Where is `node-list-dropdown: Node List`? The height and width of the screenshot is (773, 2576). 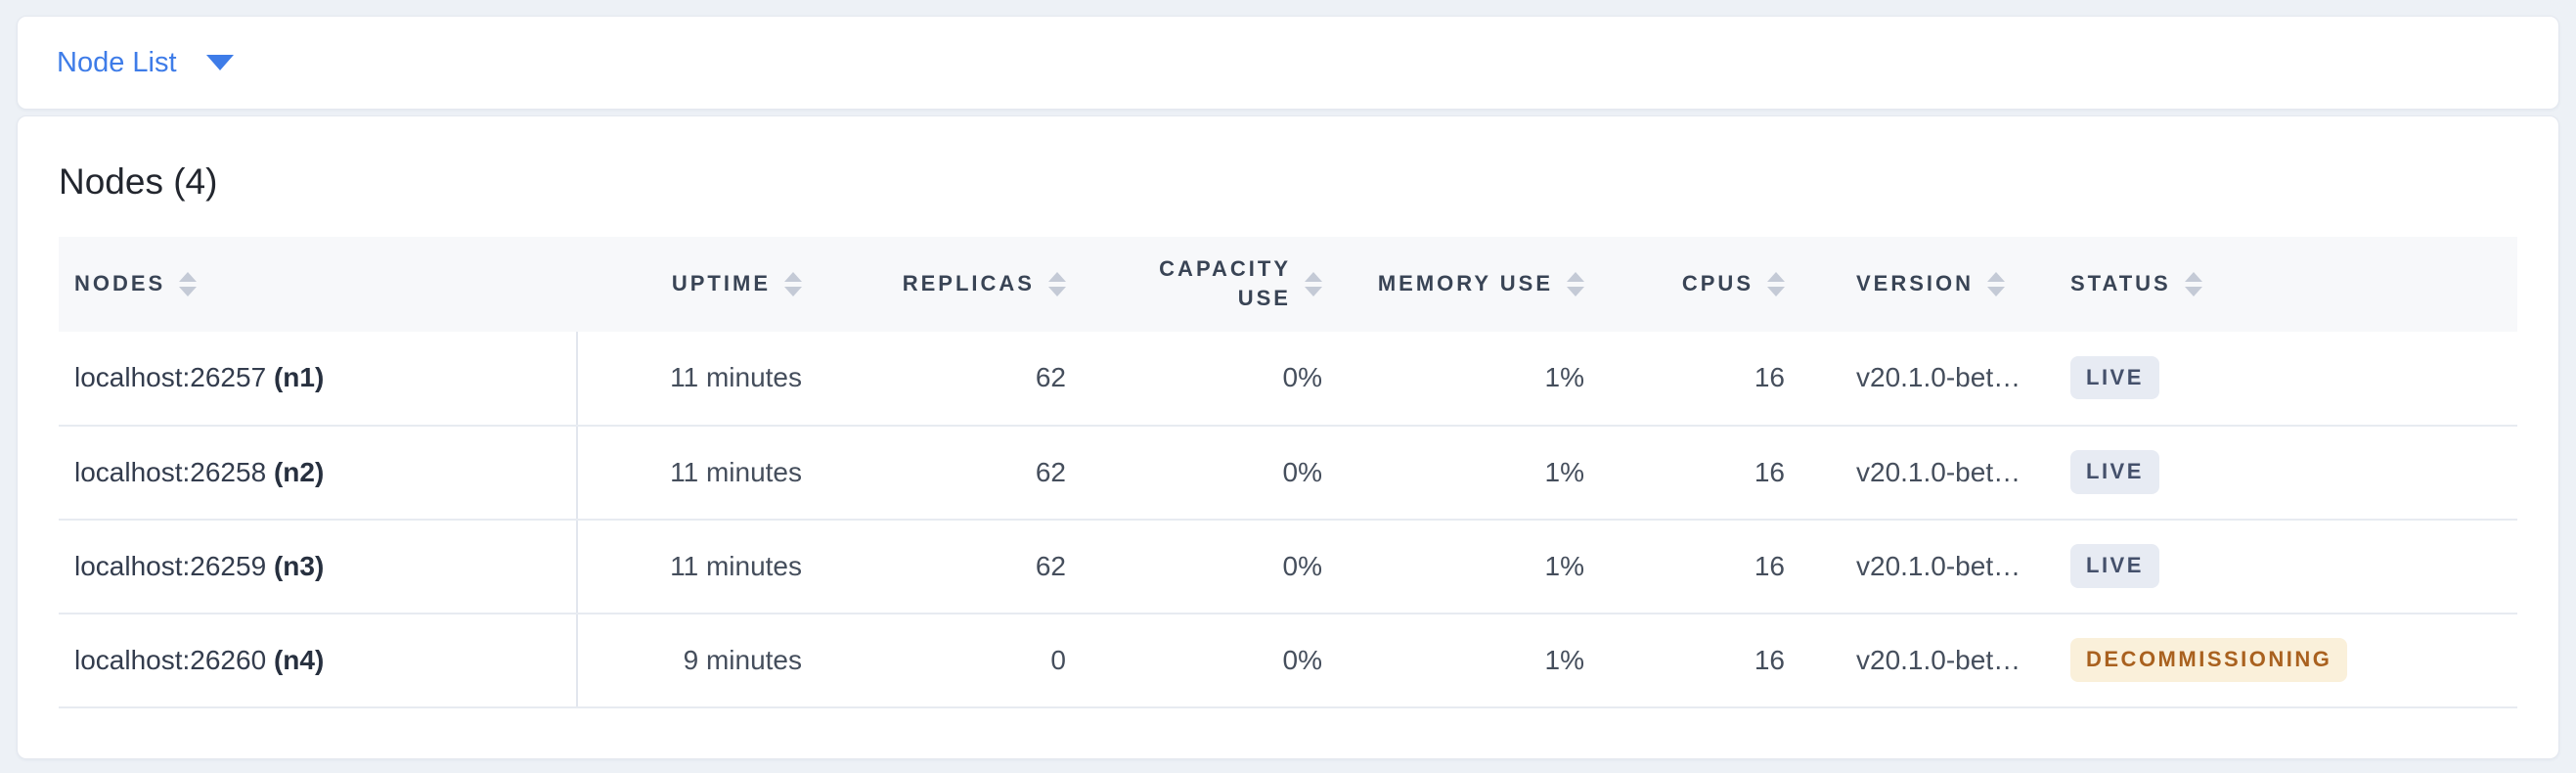 node-list-dropdown: Node List is located at coordinates (145, 62).